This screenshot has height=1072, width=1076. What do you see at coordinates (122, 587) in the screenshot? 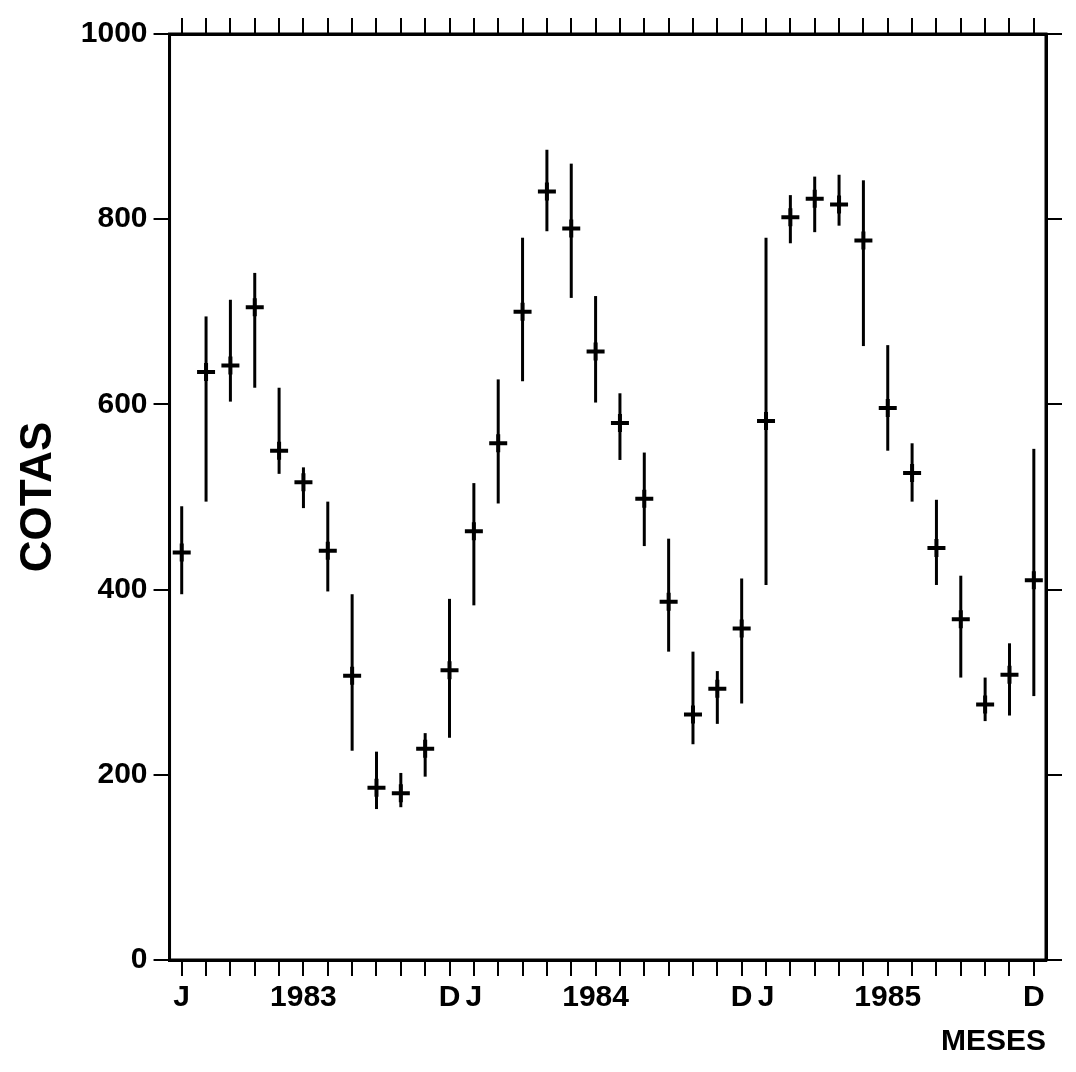
I see `y-tick-label: 400` at bounding box center [122, 587].